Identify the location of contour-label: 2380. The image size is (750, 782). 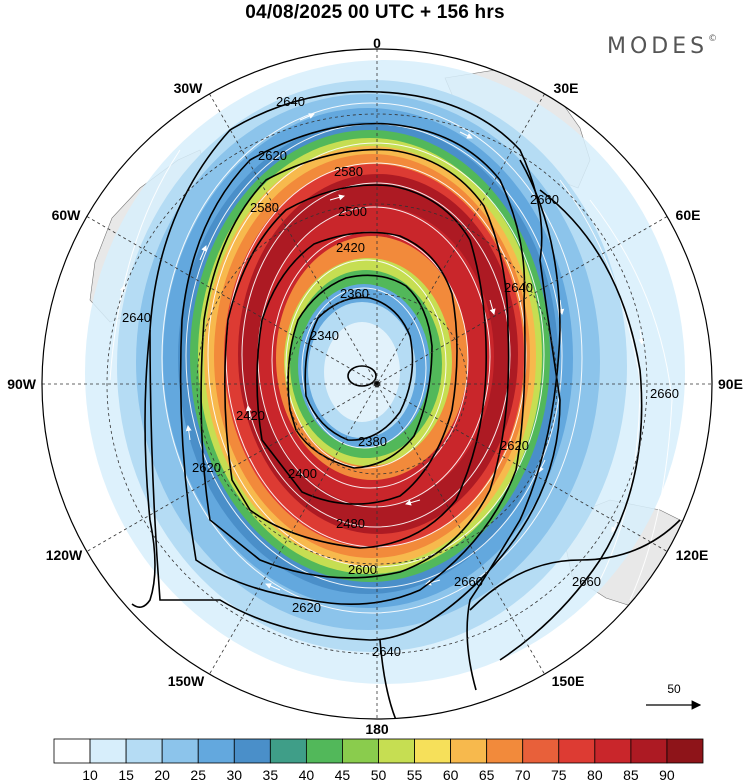
(372, 441).